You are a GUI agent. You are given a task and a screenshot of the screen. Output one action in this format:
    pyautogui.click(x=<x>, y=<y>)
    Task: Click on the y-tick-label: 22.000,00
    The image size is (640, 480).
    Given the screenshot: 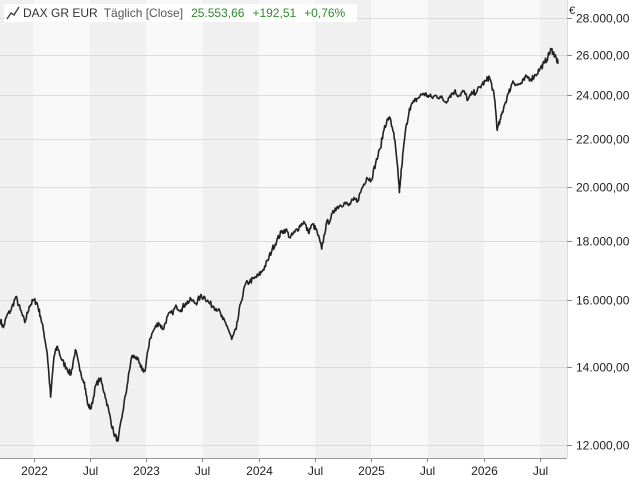 What is the action you would take?
    pyautogui.click(x=603, y=140)
    